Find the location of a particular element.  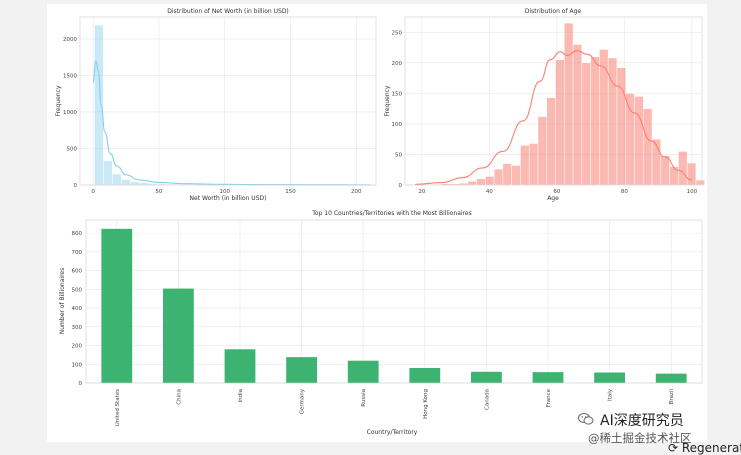

countries-xtick-label: Germany is located at coordinates (303, 401).